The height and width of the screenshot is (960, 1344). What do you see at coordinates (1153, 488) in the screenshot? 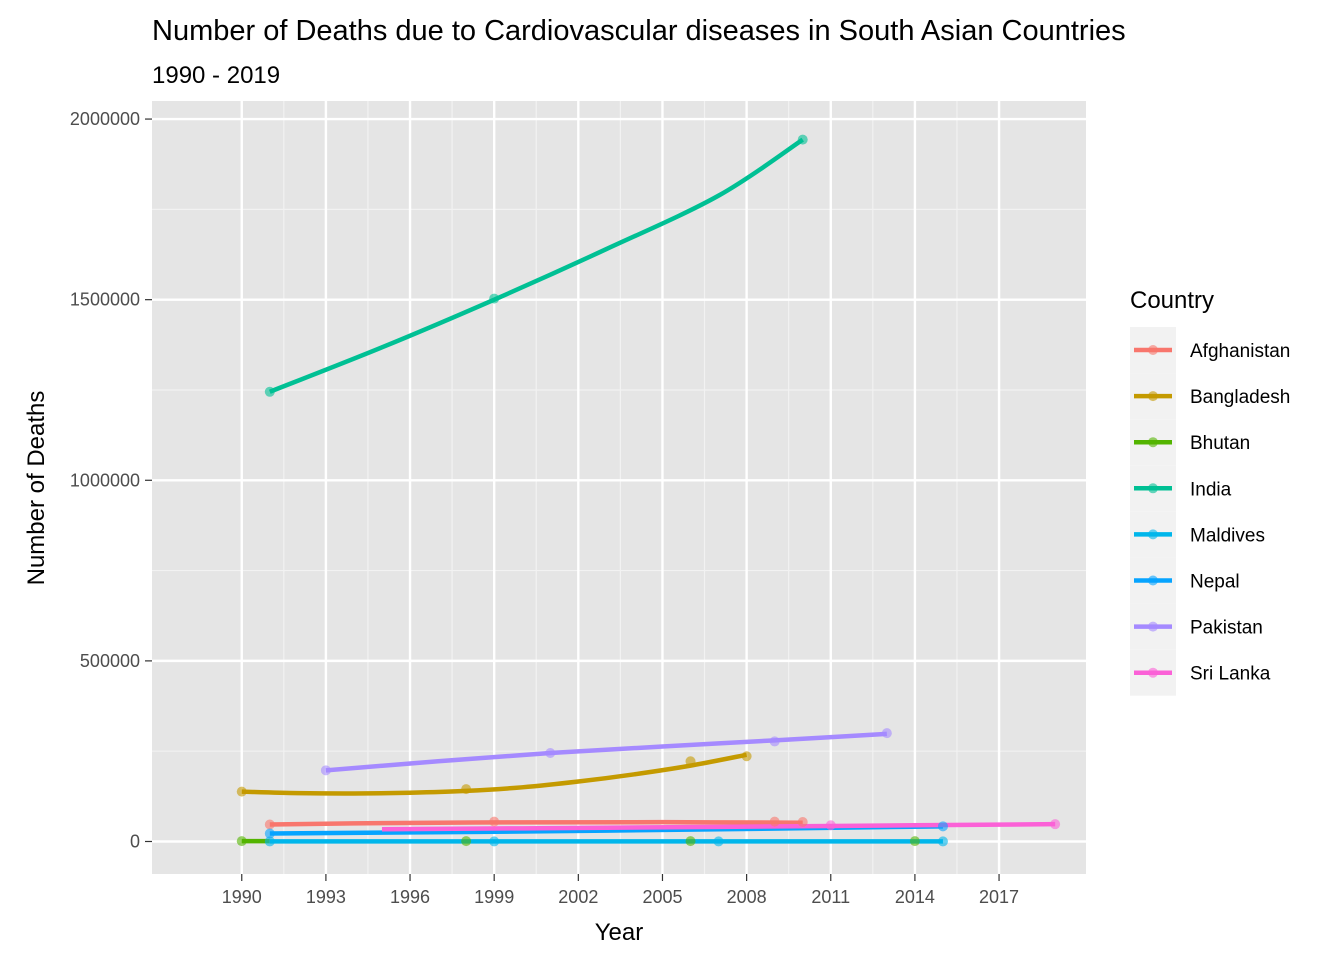
I see `legend-point-india` at bounding box center [1153, 488].